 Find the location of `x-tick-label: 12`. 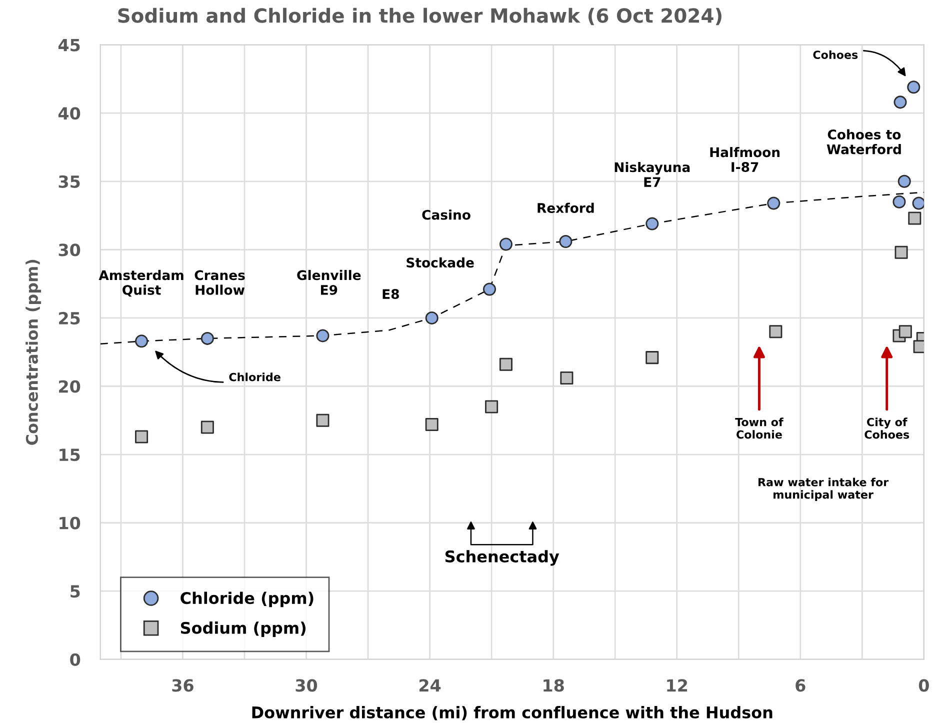

x-tick-label: 12 is located at coordinates (677, 685).